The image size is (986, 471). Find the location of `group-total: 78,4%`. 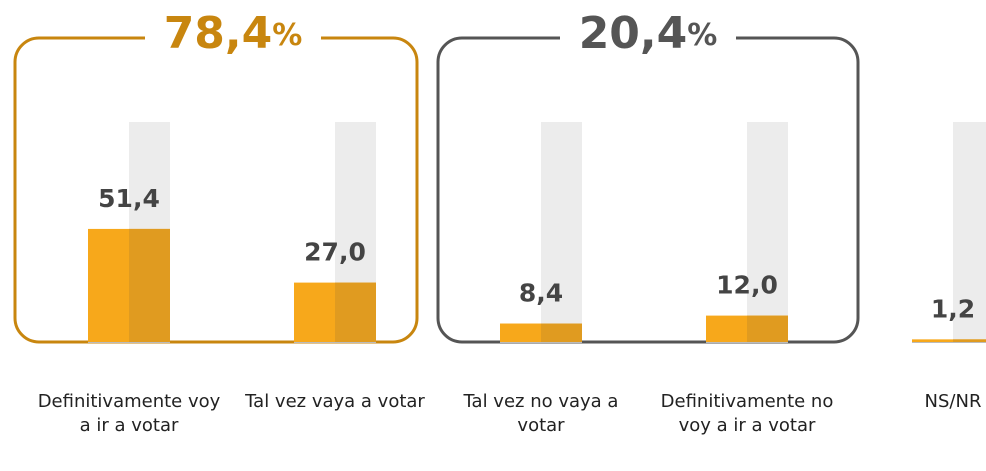

group-total: 78,4% is located at coordinates (233, 33).